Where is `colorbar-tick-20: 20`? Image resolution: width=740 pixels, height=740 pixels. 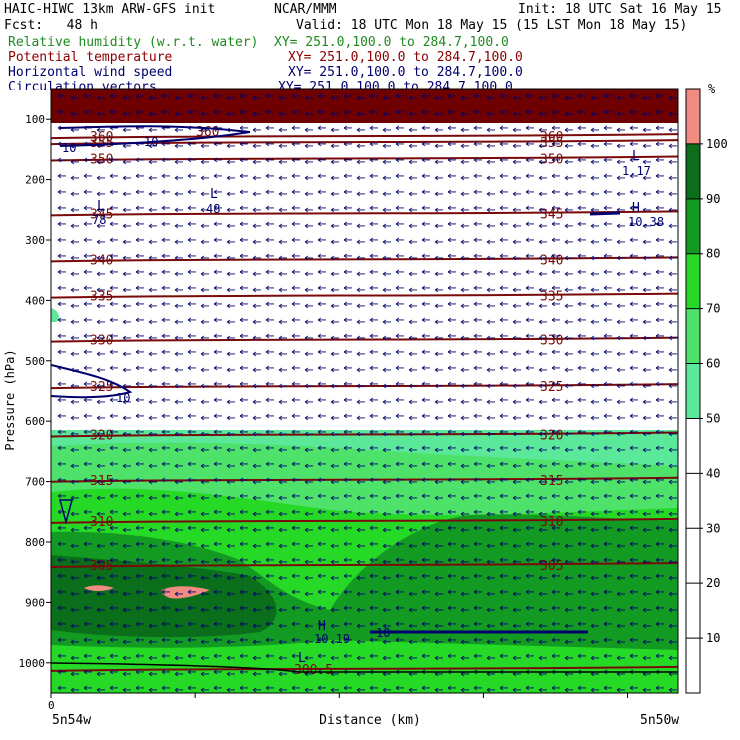 colorbar-tick-20: 20 is located at coordinates (713, 583).